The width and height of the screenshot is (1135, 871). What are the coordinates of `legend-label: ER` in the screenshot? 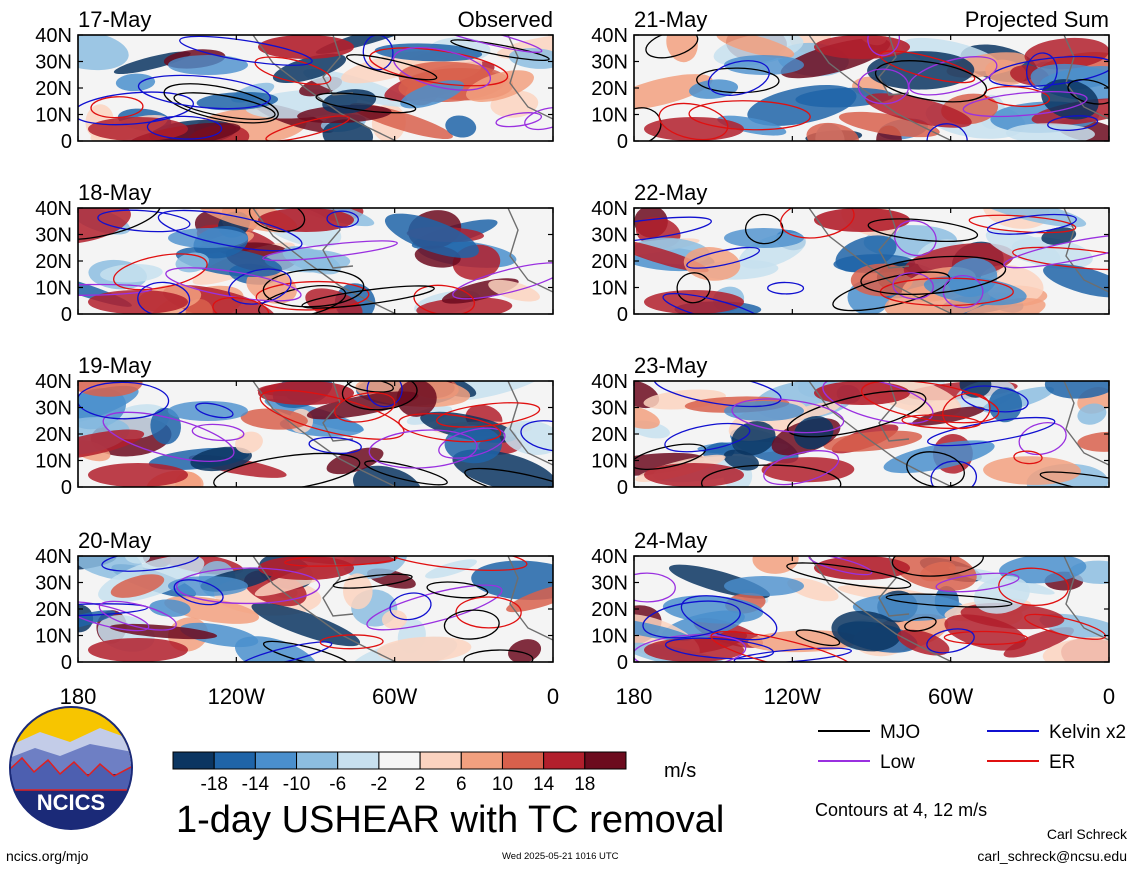 It's located at (1062, 762).